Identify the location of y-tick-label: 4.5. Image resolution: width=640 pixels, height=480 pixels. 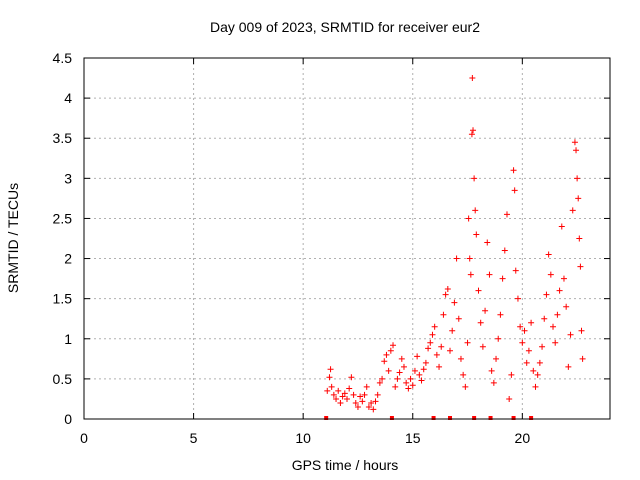
(63, 58).